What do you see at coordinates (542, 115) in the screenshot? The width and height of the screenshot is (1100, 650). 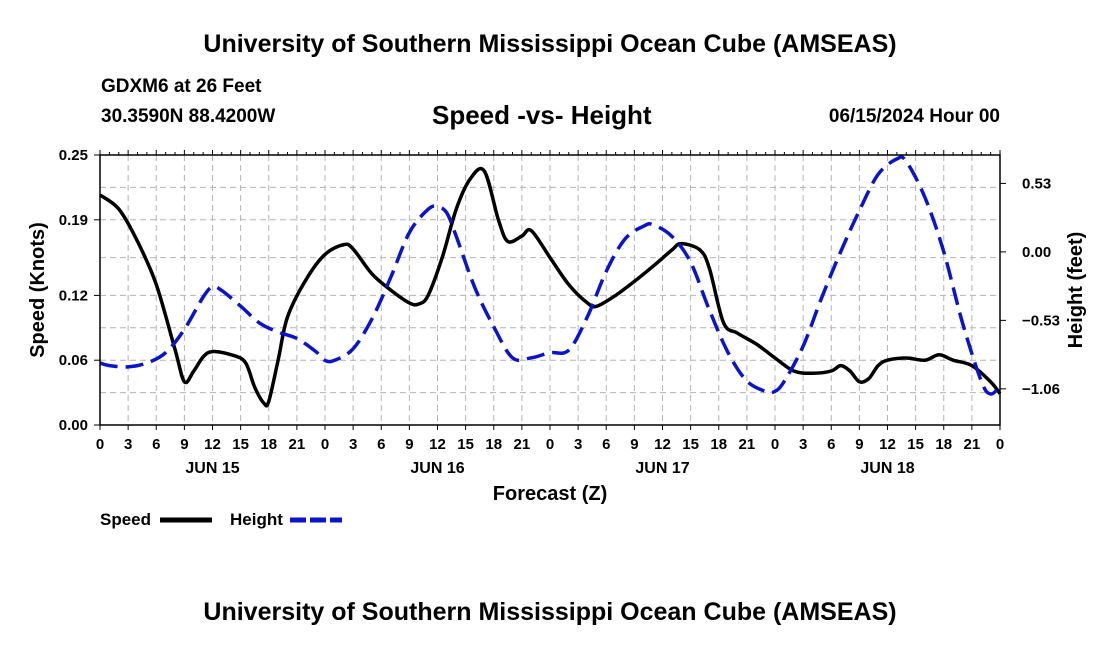 I see `chart-title: Speed -vs- Height` at bounding box center [542, 115].